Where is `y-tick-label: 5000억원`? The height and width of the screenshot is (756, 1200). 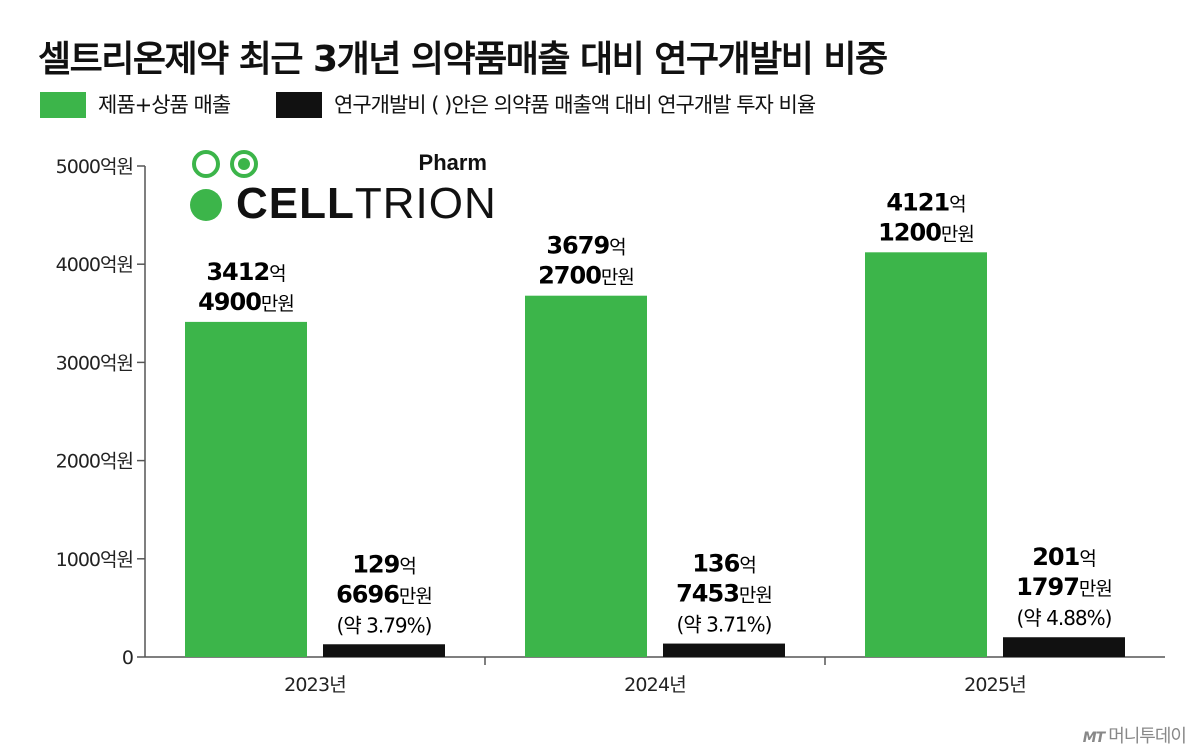 y-tick-label: 5000억원 is located at coordinates (94, 167).